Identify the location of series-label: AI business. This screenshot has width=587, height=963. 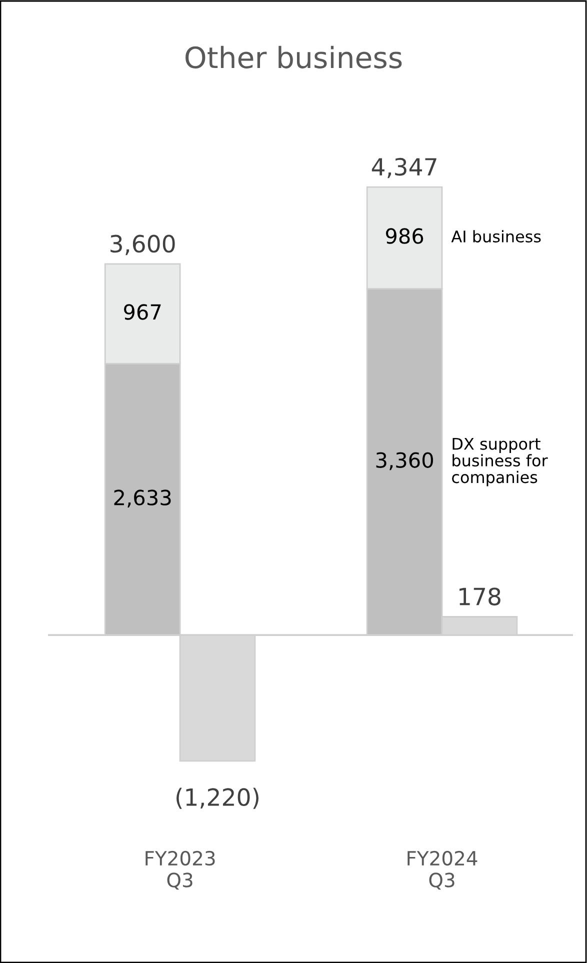
(496, 236).